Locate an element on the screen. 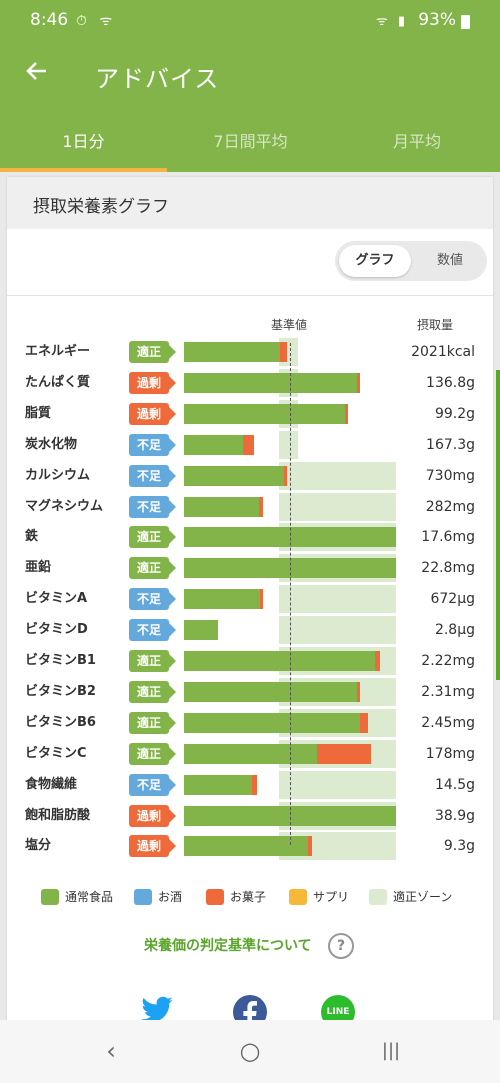  intake-value: 136.8g is located at coordinates (450, 382).